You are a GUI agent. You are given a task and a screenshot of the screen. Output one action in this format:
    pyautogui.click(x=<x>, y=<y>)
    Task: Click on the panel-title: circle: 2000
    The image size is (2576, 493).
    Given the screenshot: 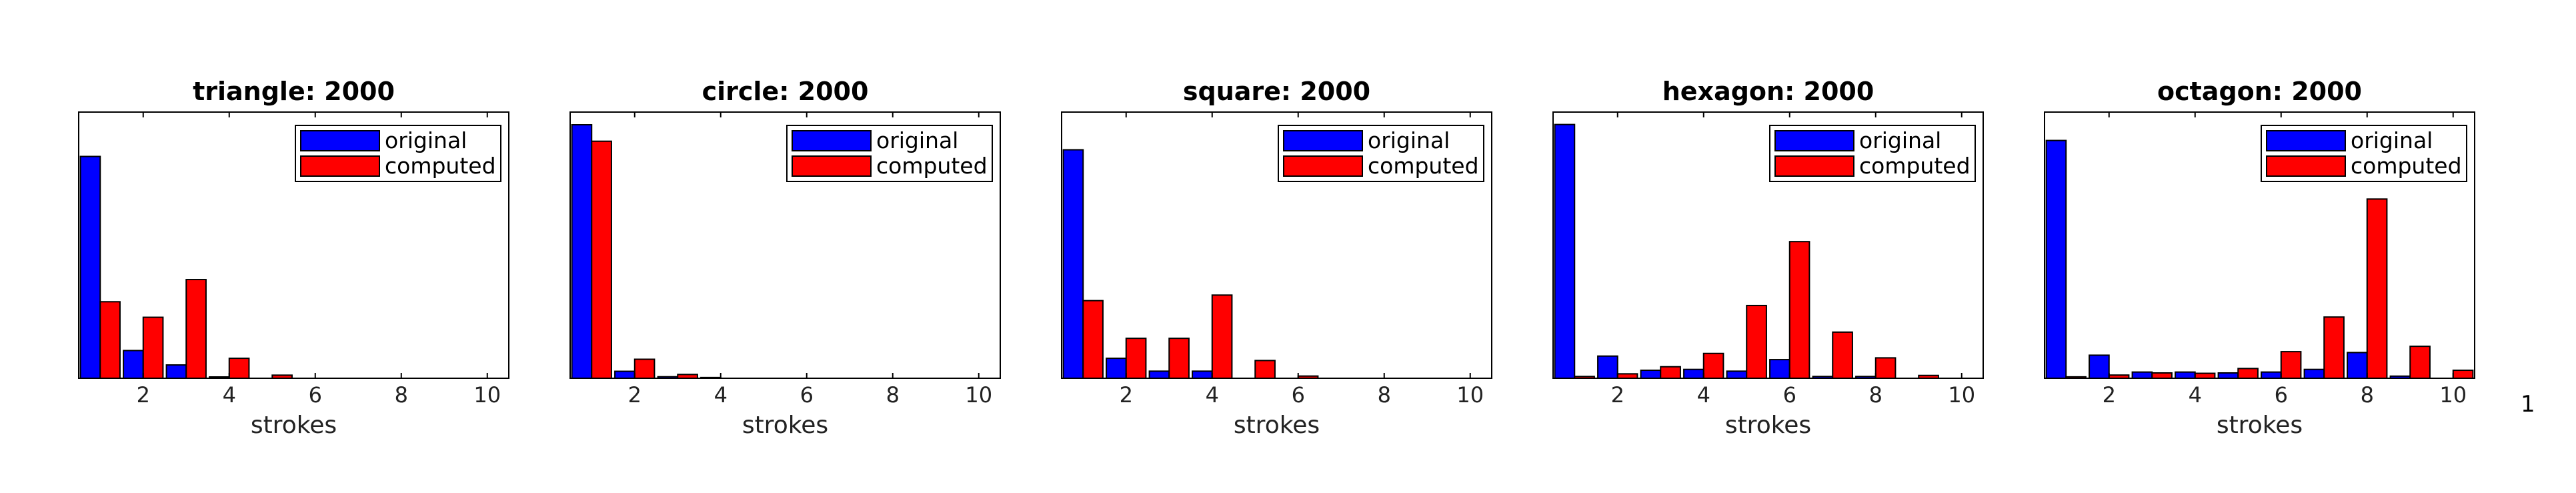 What is the action you would take?
    pyautogui.click(x=786, y=91)
    